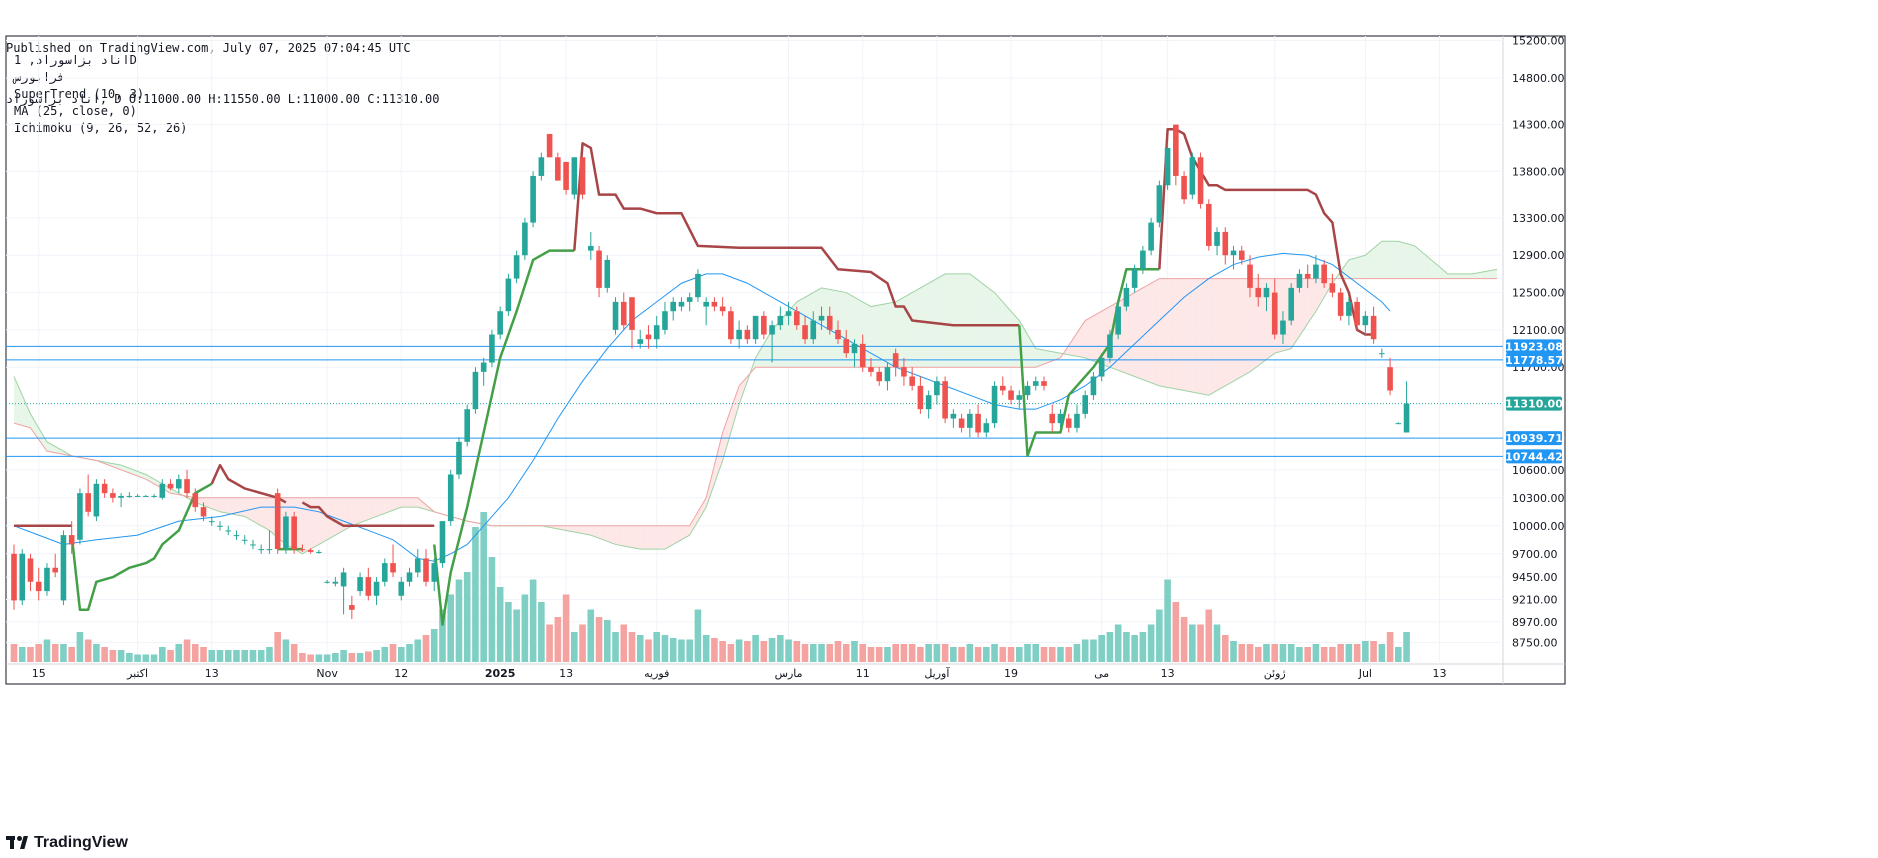 The image size is (1878, 858). Describe the element at coordinates (79, 94) in the screenshot. I see `legend-indicator-supertrend: SuperTrend (10, 3)` at that location.